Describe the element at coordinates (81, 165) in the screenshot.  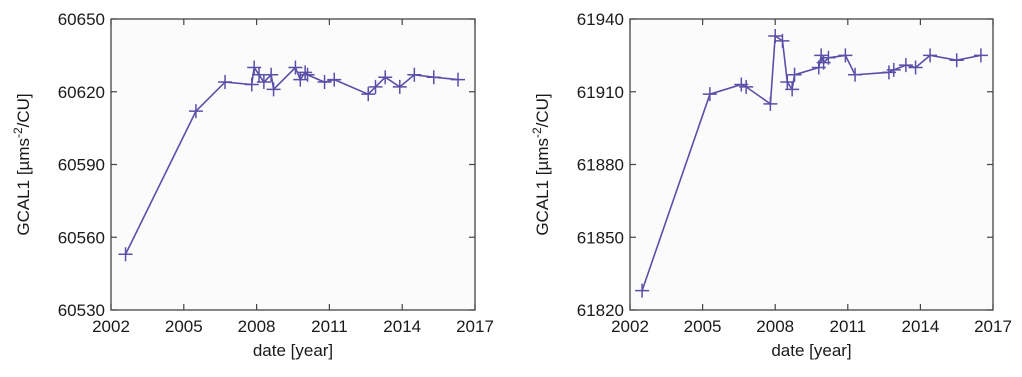
I see `y-tick-label: 60590` at that location.